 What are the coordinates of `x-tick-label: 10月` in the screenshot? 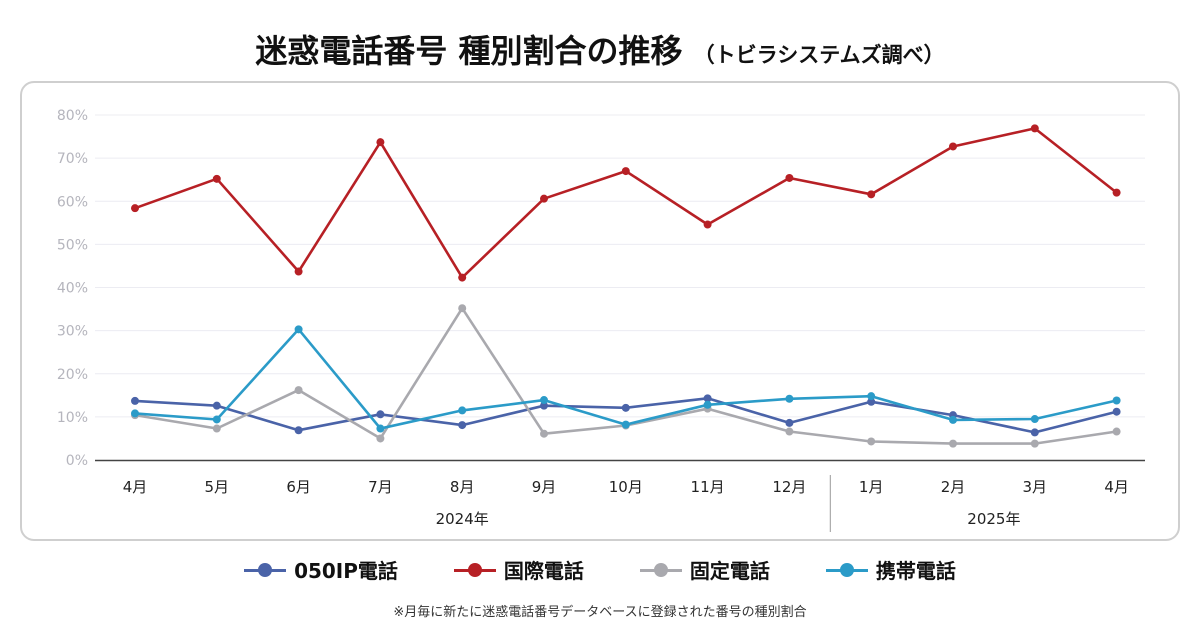 It's located at (626, 487).